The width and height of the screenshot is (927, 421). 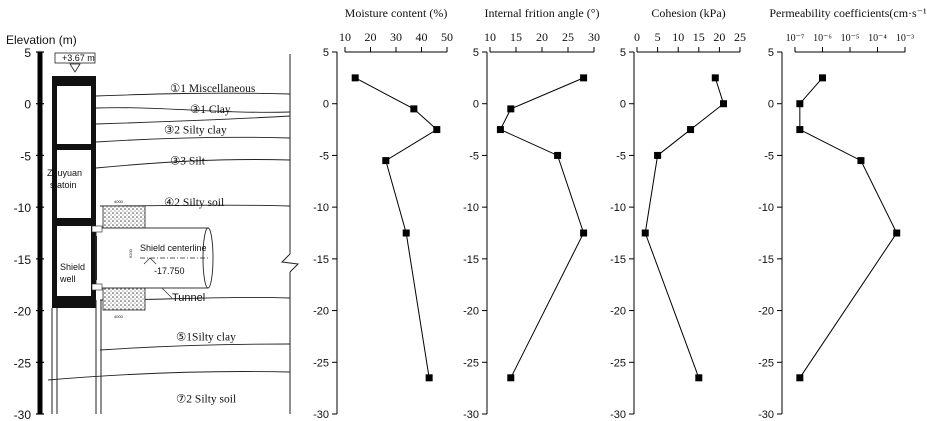 I want to click on stratum-label: ④2 Silty soil, so click(x=194, y=203).